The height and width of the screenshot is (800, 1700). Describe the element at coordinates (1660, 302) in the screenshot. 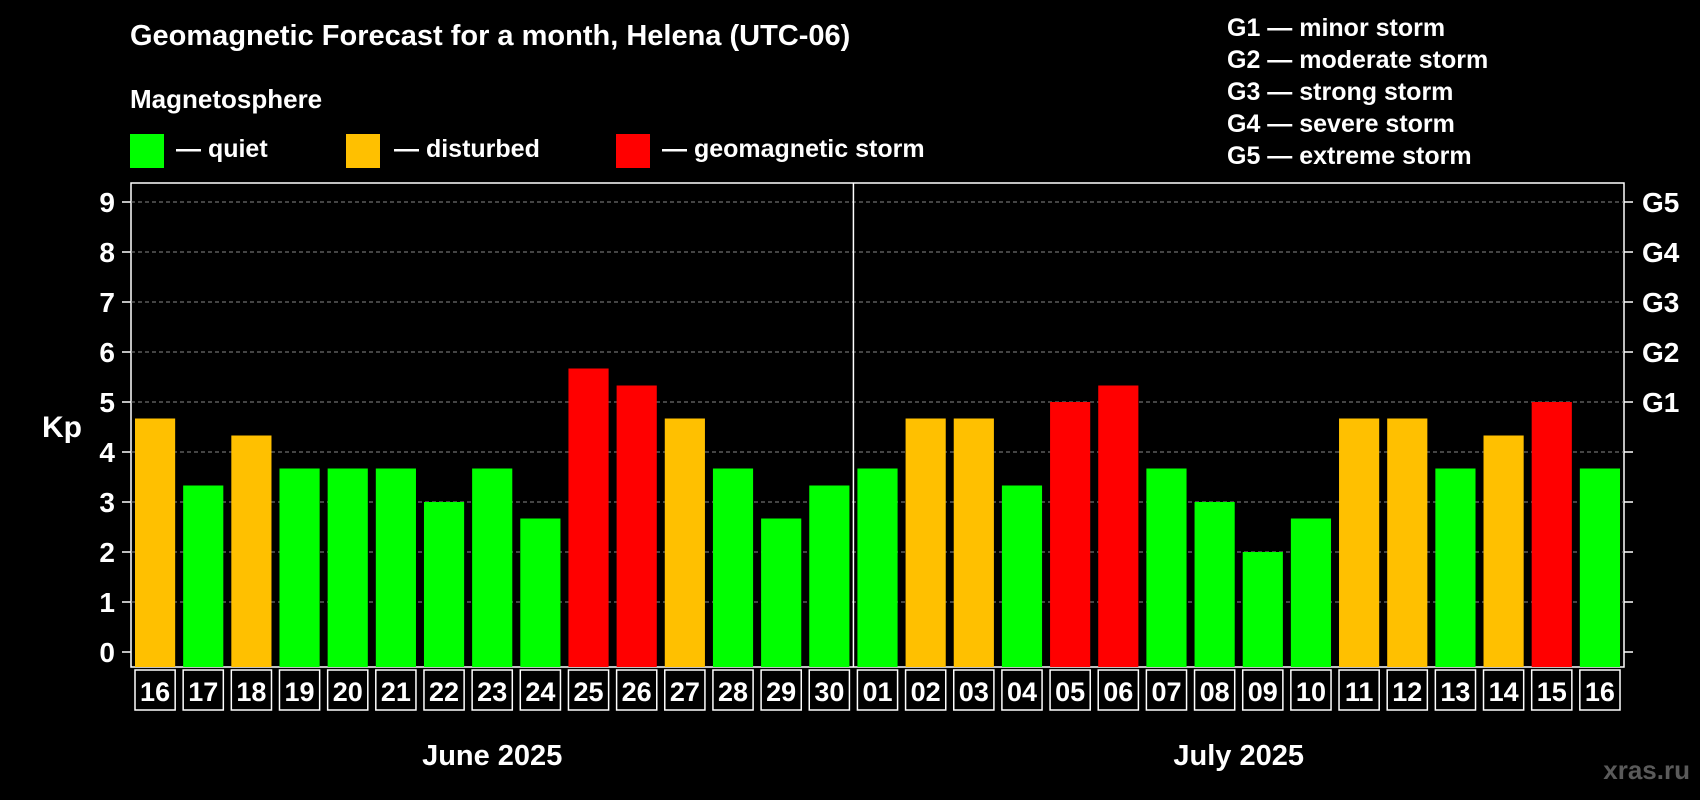

I see `g-axis-label: G3` at that location.